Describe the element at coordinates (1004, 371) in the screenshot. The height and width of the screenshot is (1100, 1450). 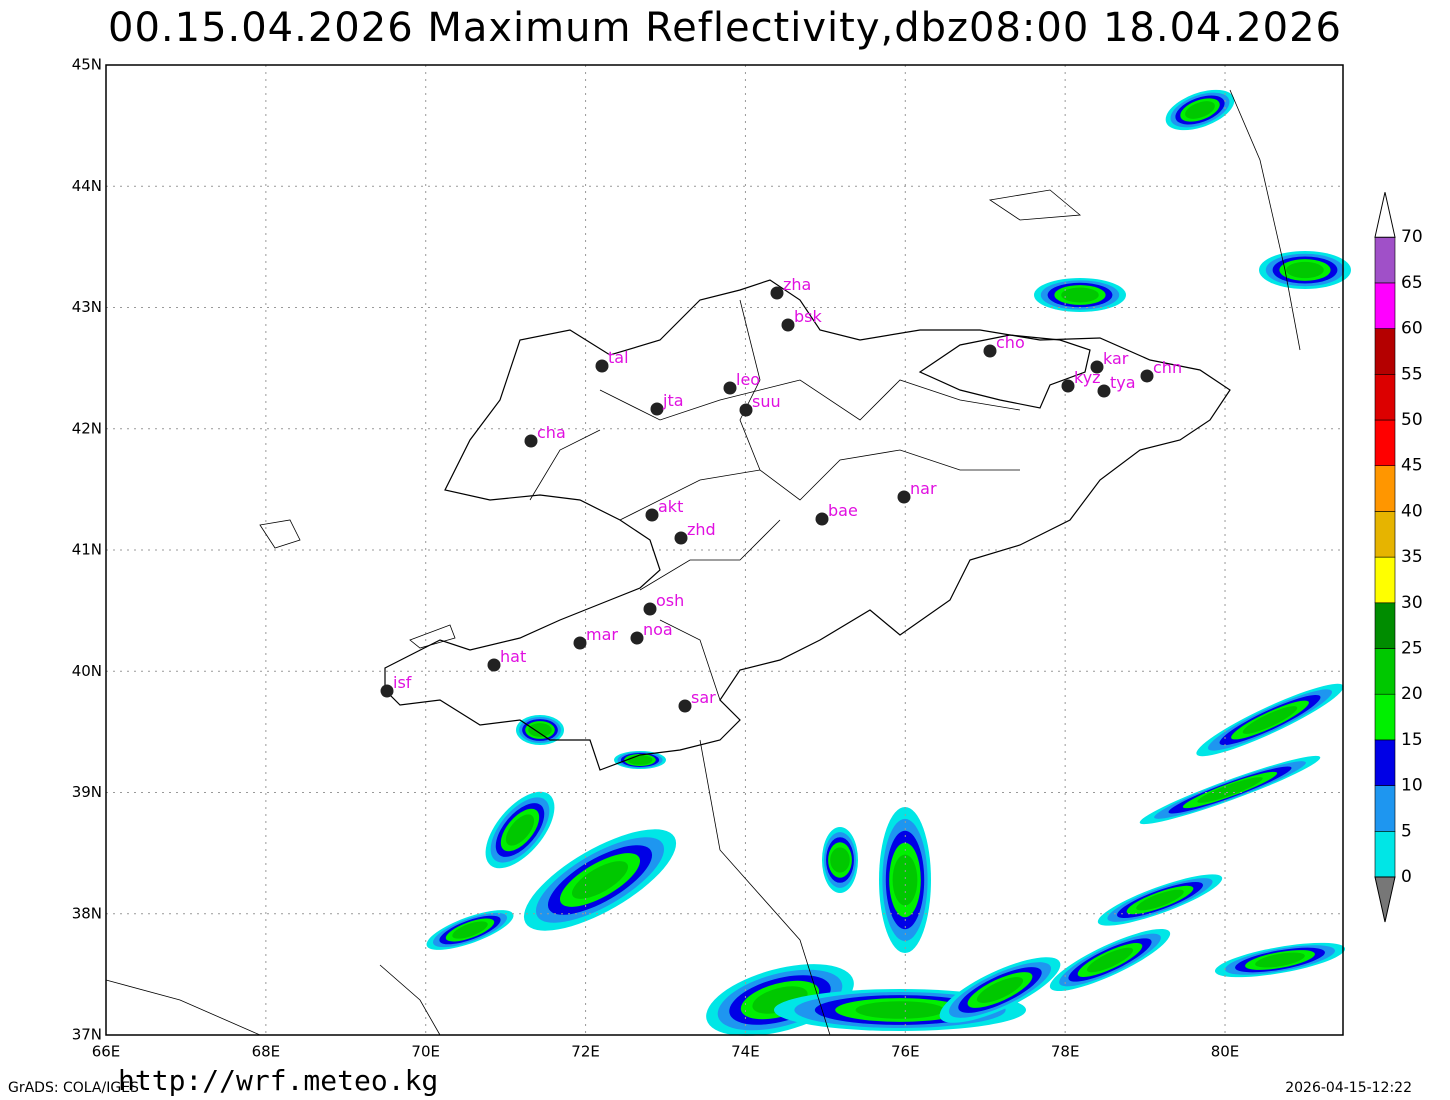
I see `lake-issyk-kul` at that location.